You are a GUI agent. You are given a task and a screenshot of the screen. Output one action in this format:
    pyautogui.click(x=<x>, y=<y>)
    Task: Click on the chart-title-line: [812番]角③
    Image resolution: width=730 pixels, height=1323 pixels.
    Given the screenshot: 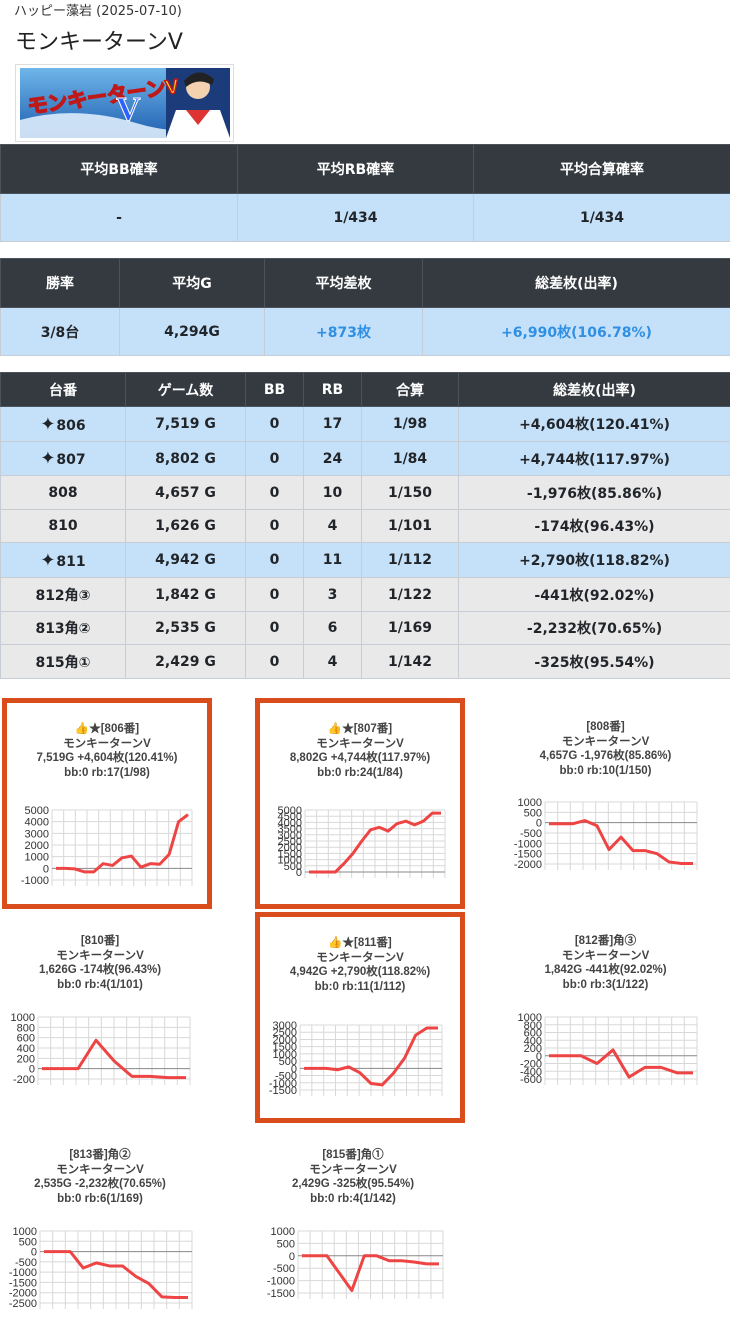 What is the action you would take?
    pyautogui.click(x=605, y=941)
    